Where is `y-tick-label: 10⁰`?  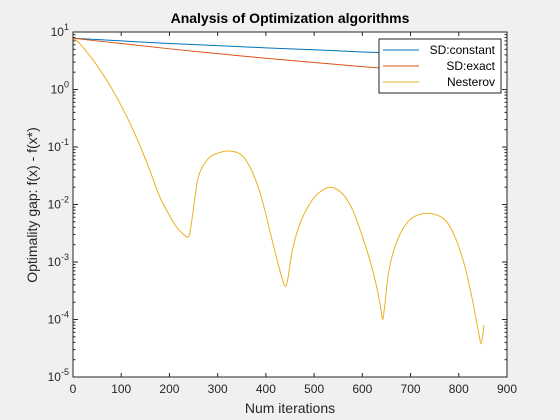
y-tick-label: 10⁰ is located at coordinates (60, 88).